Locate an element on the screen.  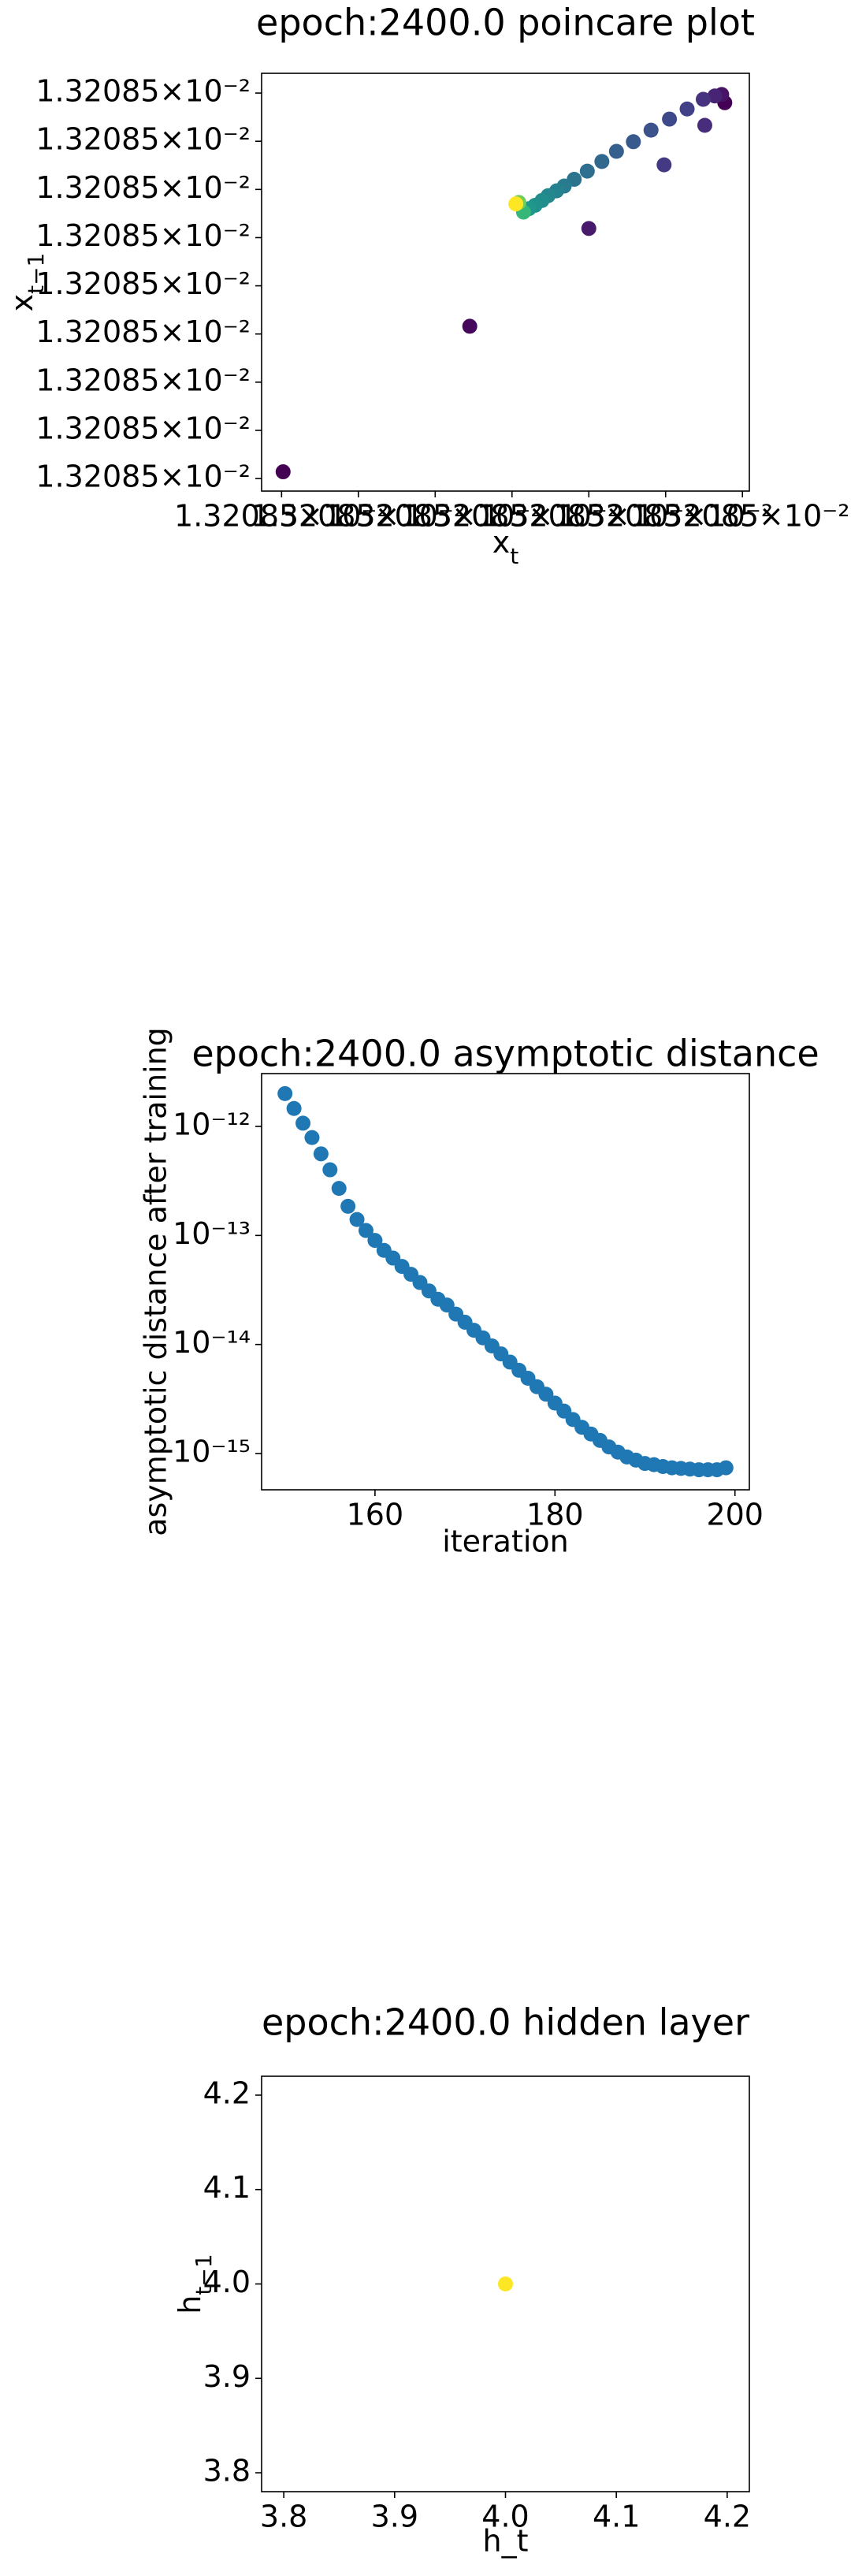
x-axis-label: iteration is located at coordinates (505, 1541).